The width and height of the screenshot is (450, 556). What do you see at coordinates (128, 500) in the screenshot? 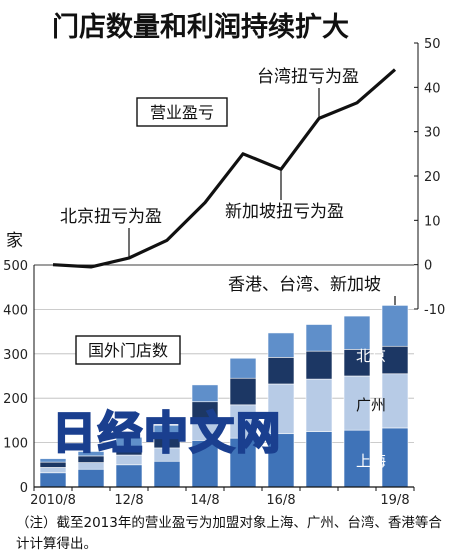
I see `x-tick-label: 12/8` at bounding box center [128, 500].